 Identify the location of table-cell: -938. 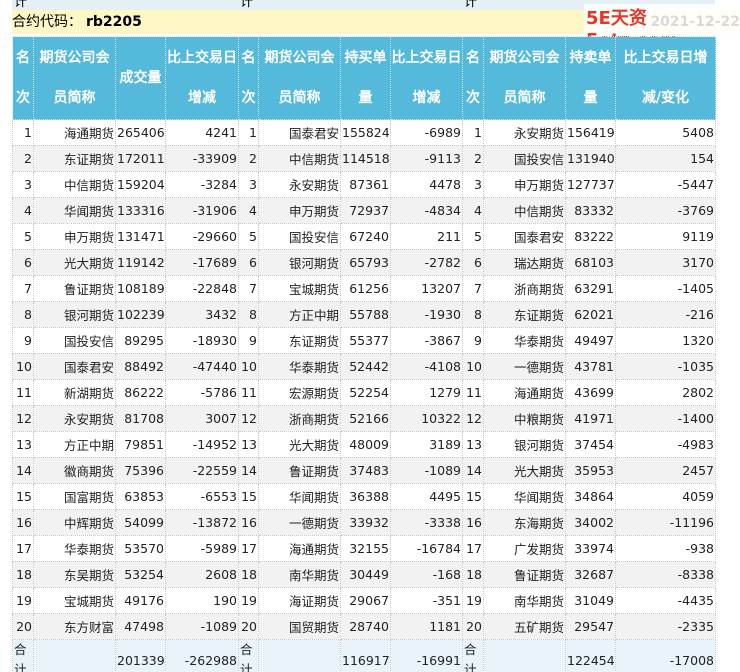
(665, 548).